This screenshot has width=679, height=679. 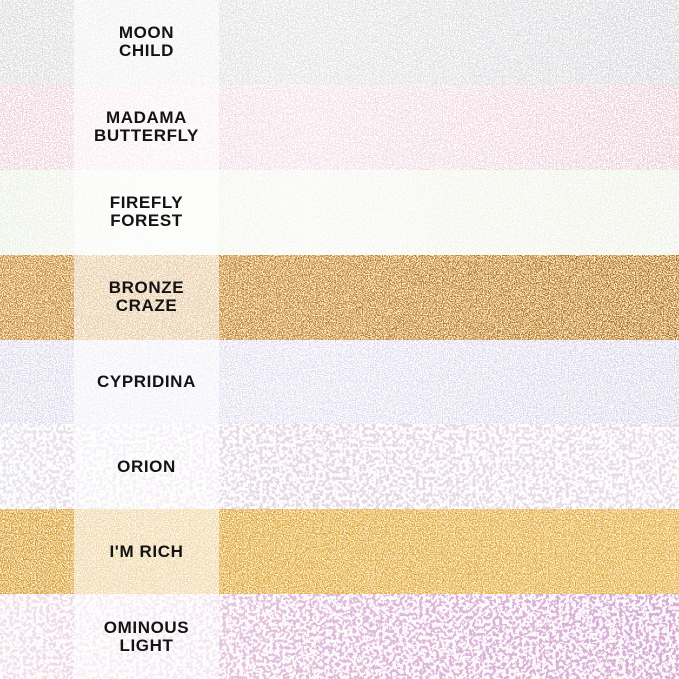 I want to click on shade-label-box: OMINOUS LIGHT, so click(x=146, y=636).